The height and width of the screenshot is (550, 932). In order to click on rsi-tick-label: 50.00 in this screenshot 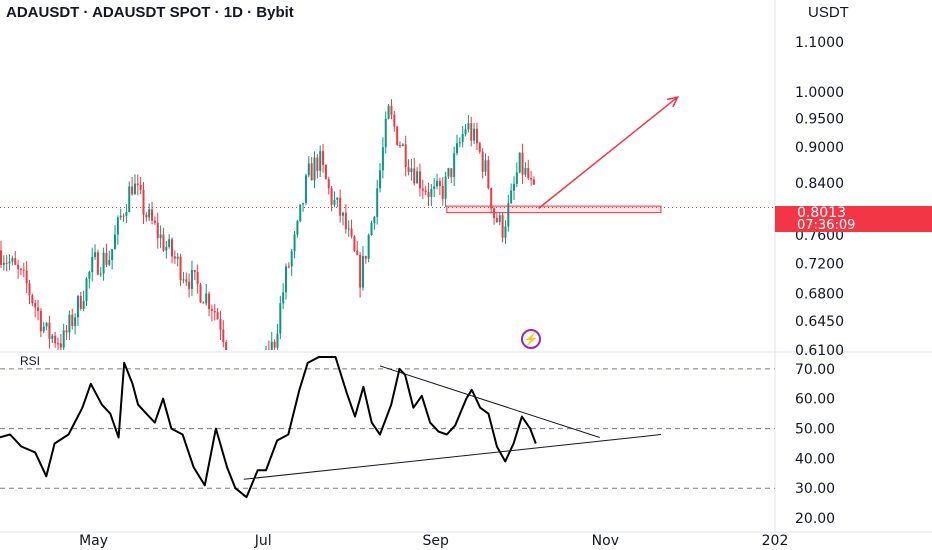, I will do `click(815, 430)`.